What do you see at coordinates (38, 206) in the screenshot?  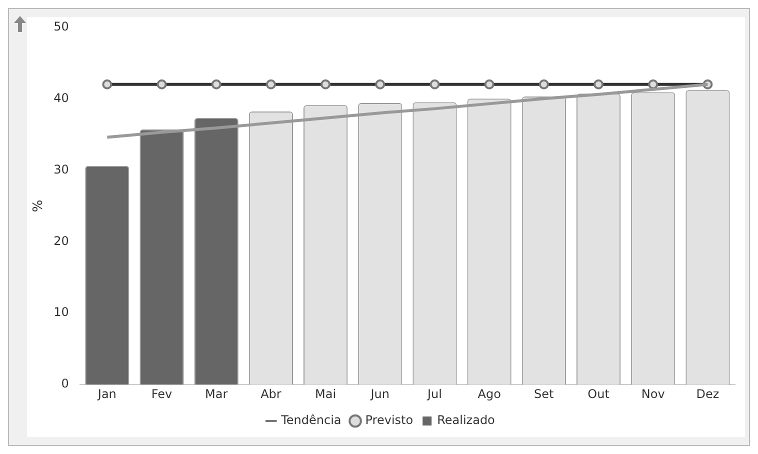 I see `y-axis-title: %` at bounding box center [38, 206].